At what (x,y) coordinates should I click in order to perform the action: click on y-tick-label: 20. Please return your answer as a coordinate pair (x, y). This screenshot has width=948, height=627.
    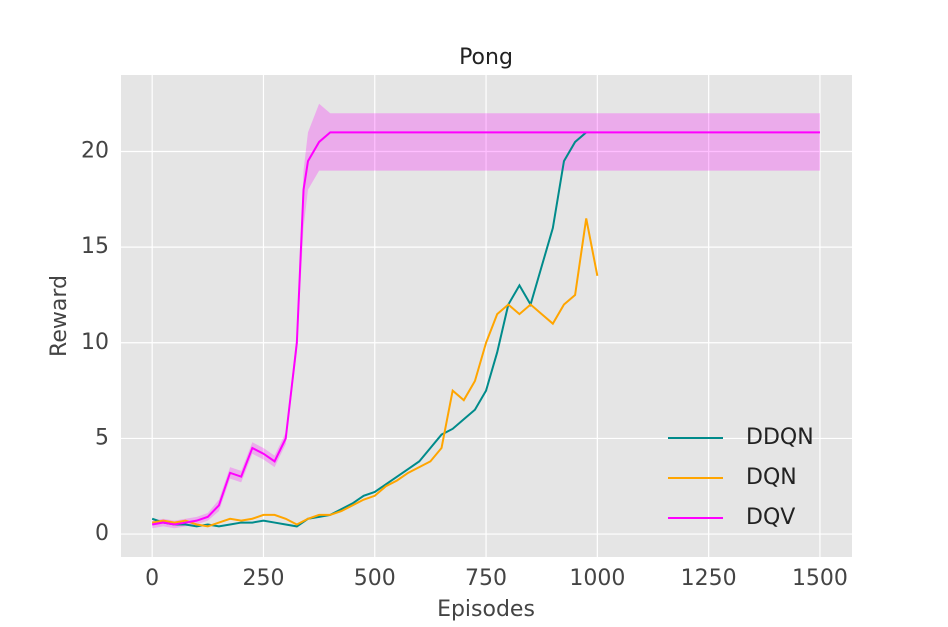
    Looking at the image, I should click on (95, 151).